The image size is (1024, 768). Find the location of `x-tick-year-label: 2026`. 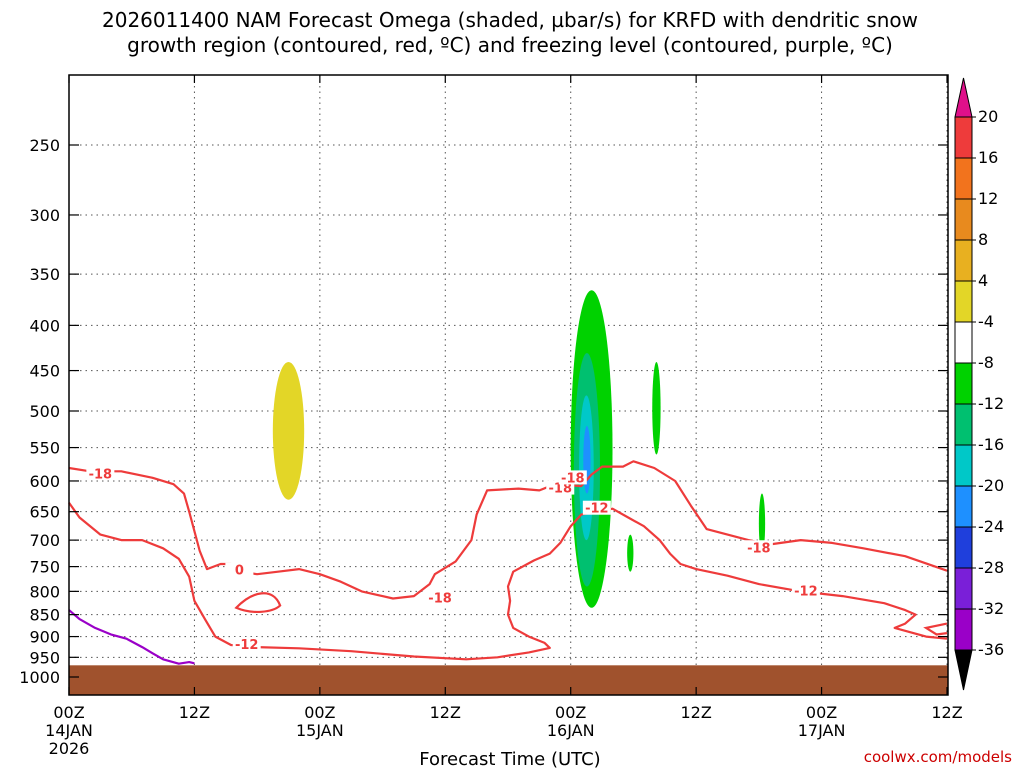

x-tick-year-label: 2026 is located at coordinates (69, 748).